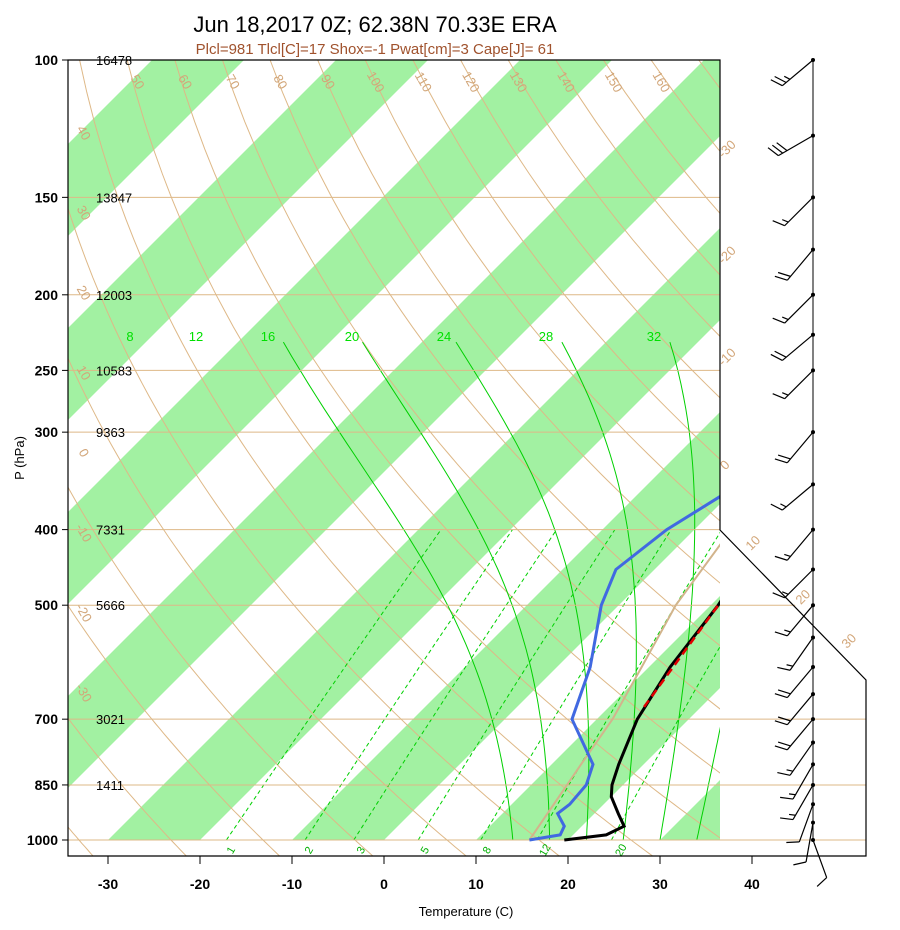 The width and height of the screenshot is (900, 930). I want to click on y-tick-label: 300, so click(47, 432).